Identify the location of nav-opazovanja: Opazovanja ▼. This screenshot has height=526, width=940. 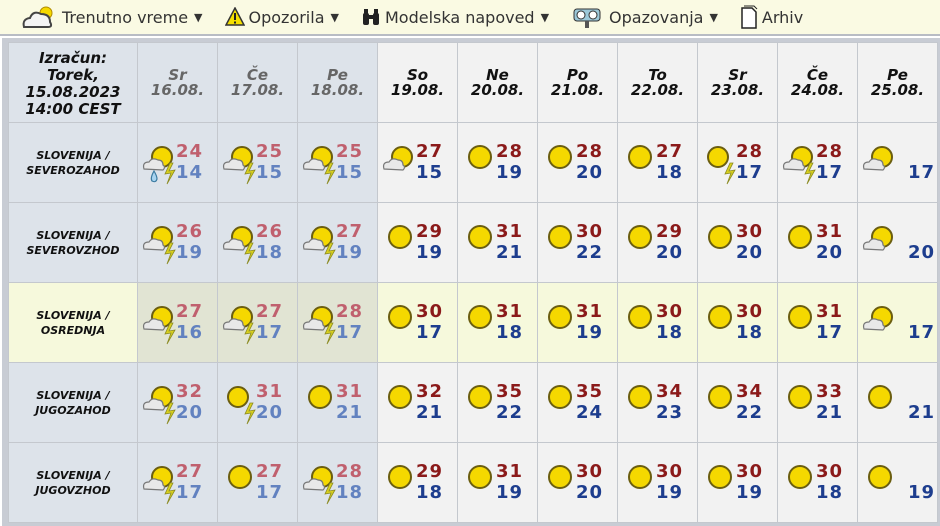
(644, 17).